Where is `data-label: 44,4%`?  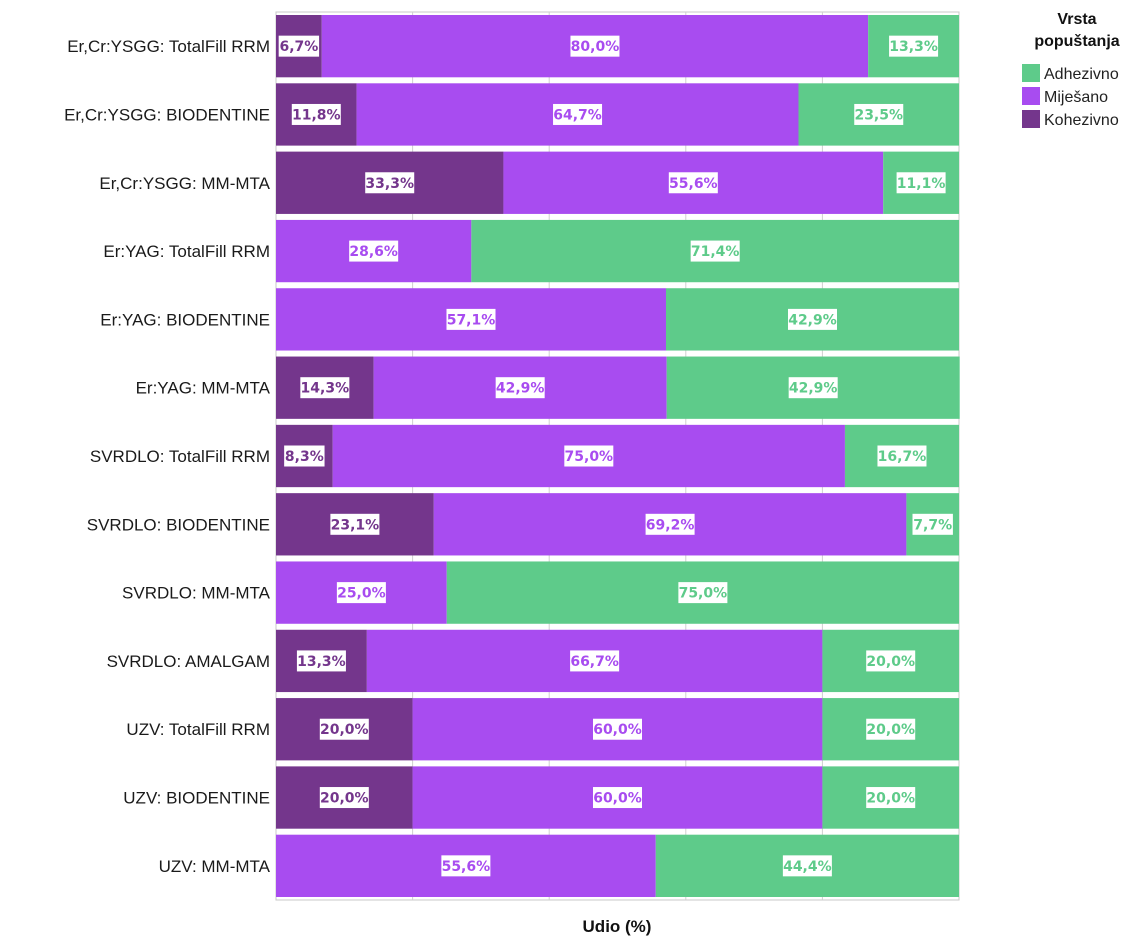 data-label: 44,4% is located at coordinates (807, 867).